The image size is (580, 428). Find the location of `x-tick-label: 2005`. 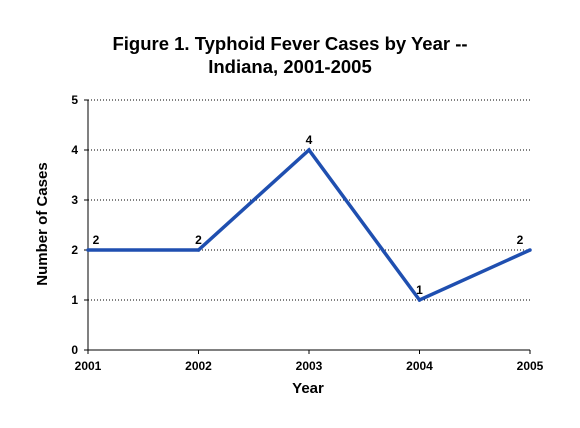

x-tick-label: 2005 is located at coordinates (530, 366).